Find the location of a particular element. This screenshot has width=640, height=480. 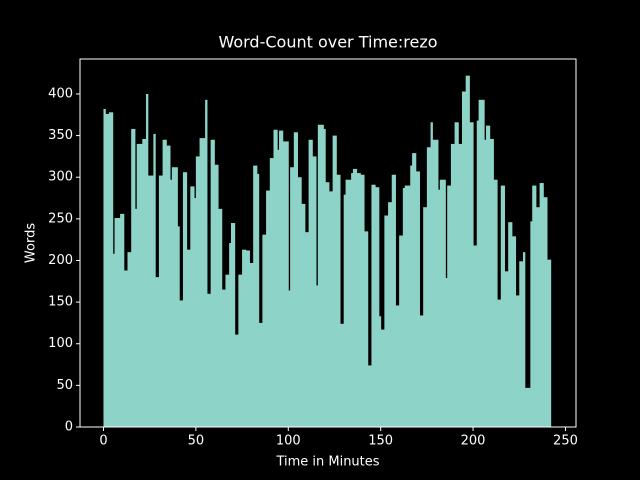

x-tick-label: 200 is located at coordinates (473, 441).